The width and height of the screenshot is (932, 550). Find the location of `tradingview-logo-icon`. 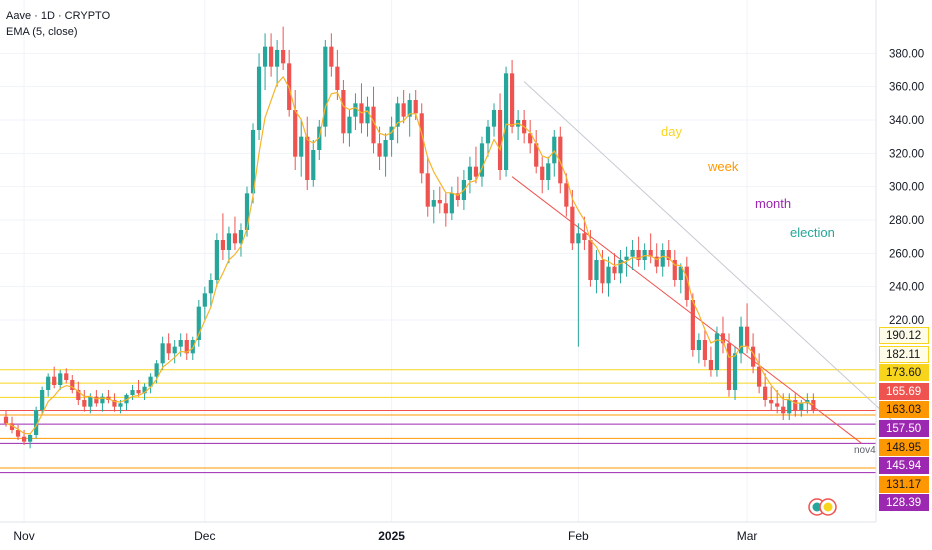

tradingview-logo-icon is located at coordinates (823, 507).